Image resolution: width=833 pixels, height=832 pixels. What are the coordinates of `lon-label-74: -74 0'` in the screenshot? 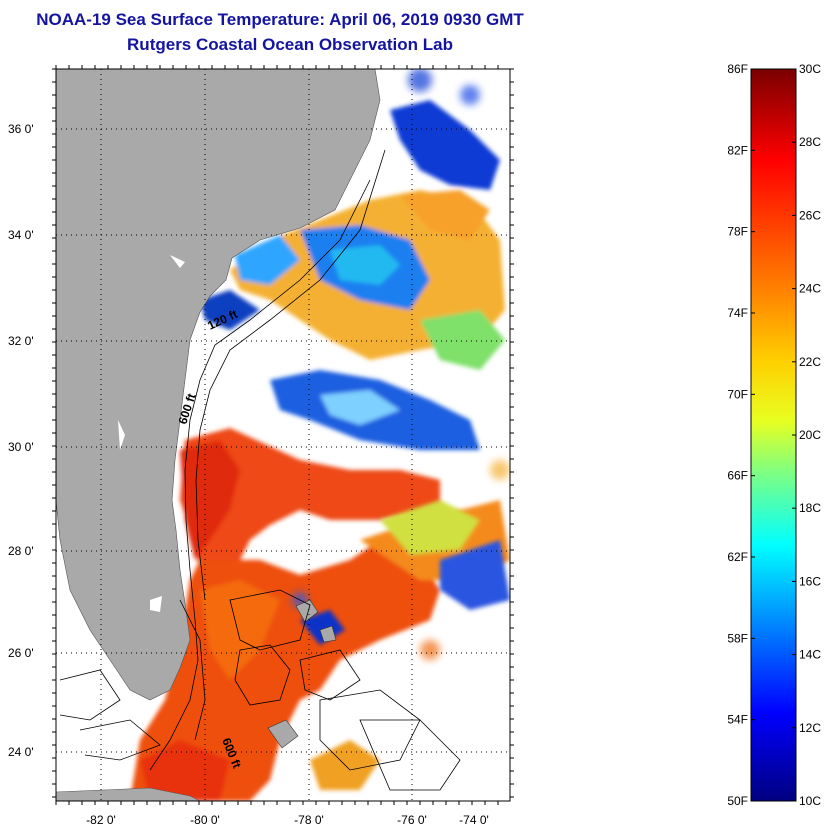 It's located at (474, 820).